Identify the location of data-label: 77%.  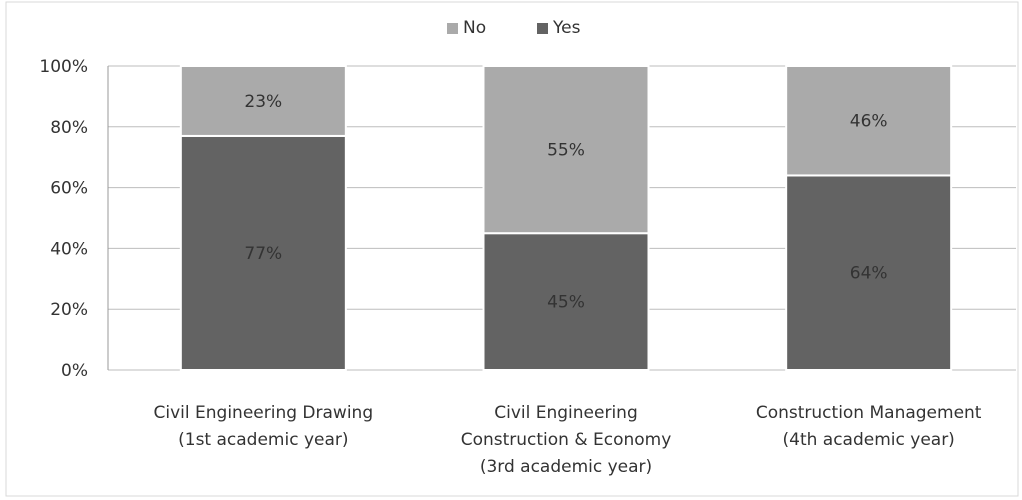
(263, 254).